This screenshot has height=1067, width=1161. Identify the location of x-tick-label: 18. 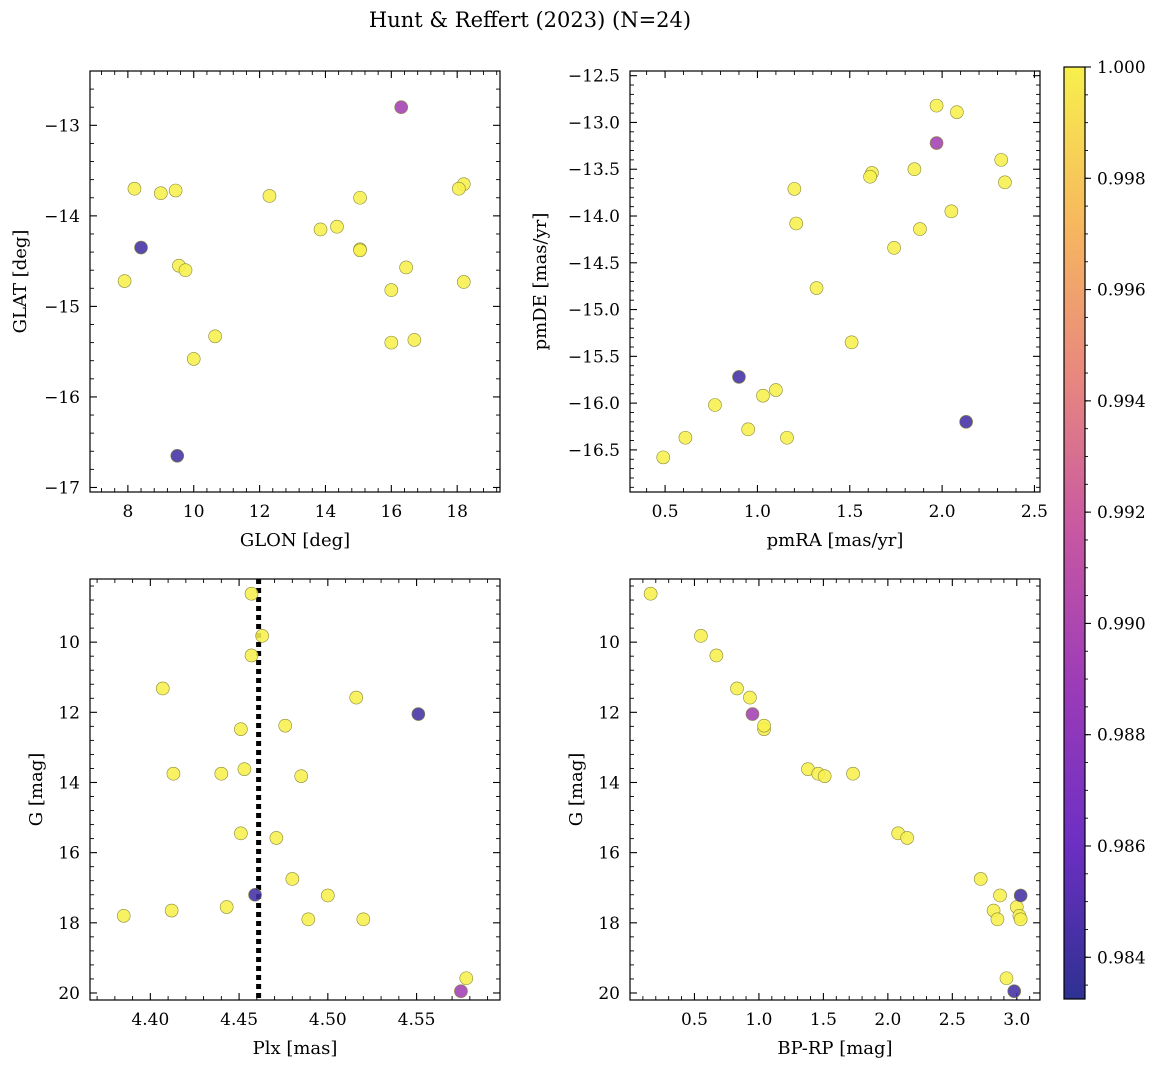
(457, 512).